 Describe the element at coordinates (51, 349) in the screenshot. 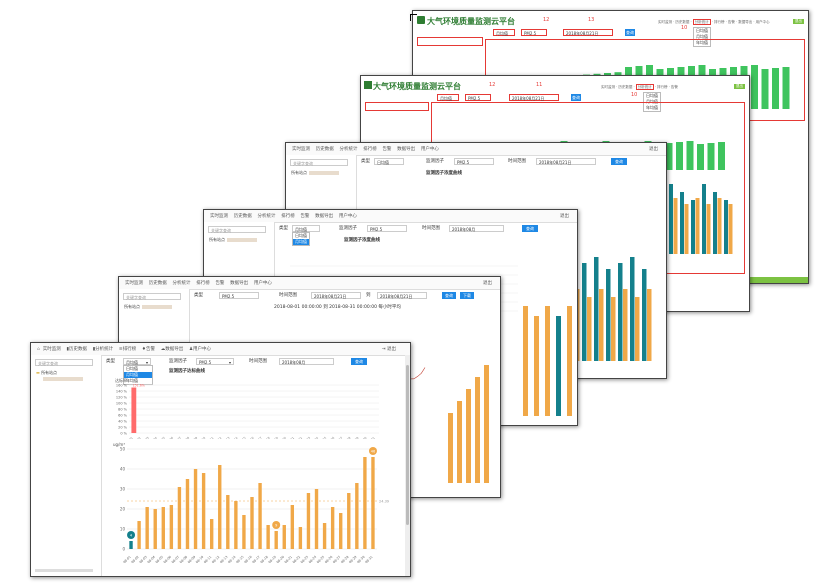

I see `nav-item-realtime: 实时监测` at that location.